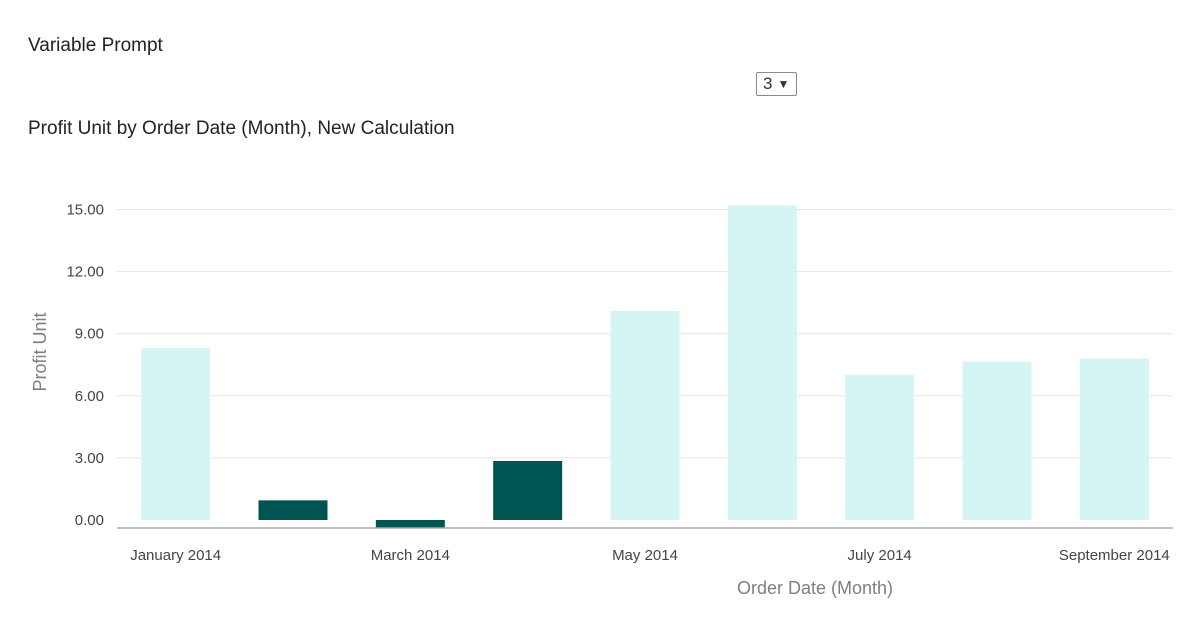 The width and height of the screenshot is (1200, 631). I want to click on variable-prompt-select: 3 ▼, so click(776, 84).